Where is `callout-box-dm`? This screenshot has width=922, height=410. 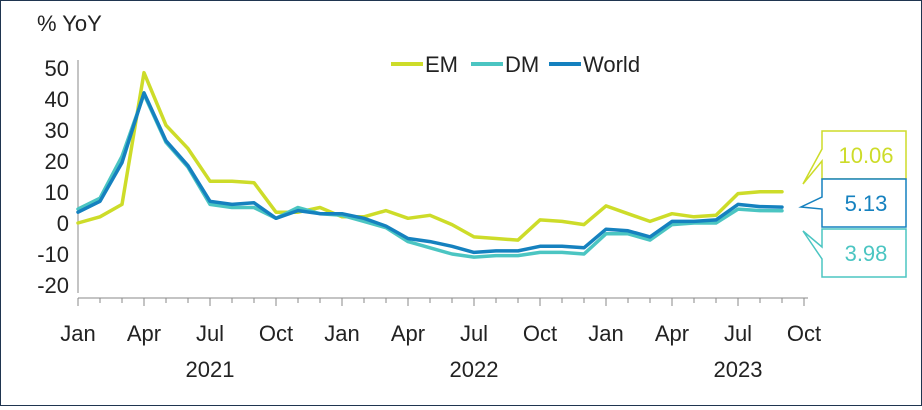 callout-box-dm is located at coordinates (854, 253).